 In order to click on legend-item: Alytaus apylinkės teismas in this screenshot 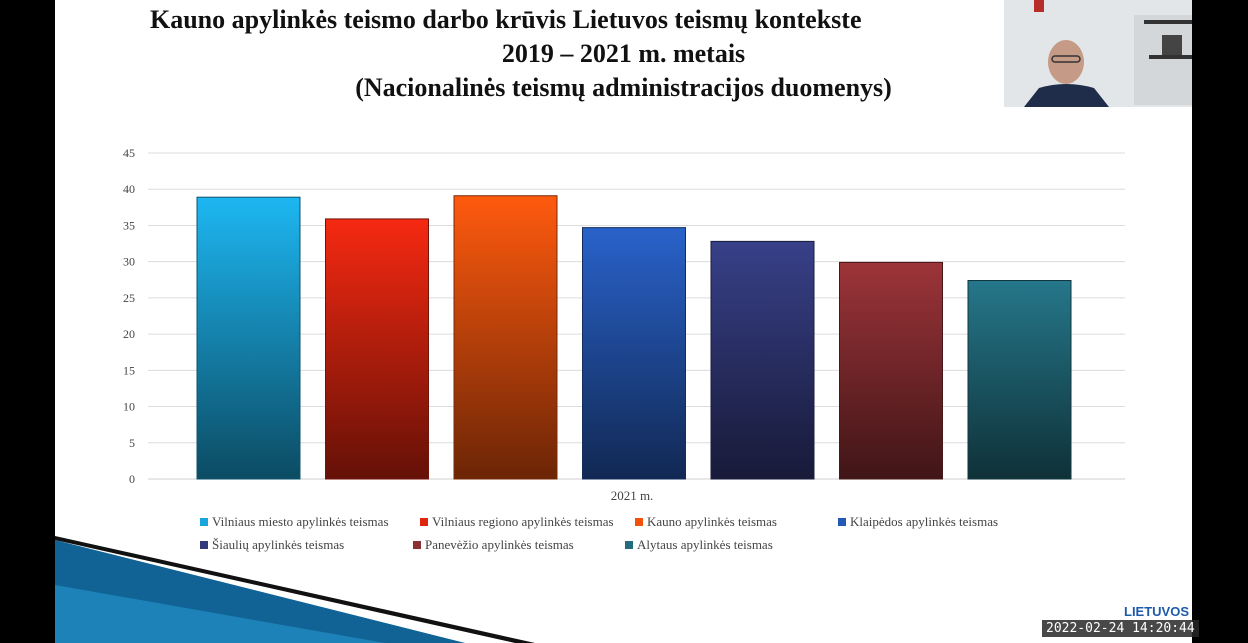, I will do `click(699, 545)`.